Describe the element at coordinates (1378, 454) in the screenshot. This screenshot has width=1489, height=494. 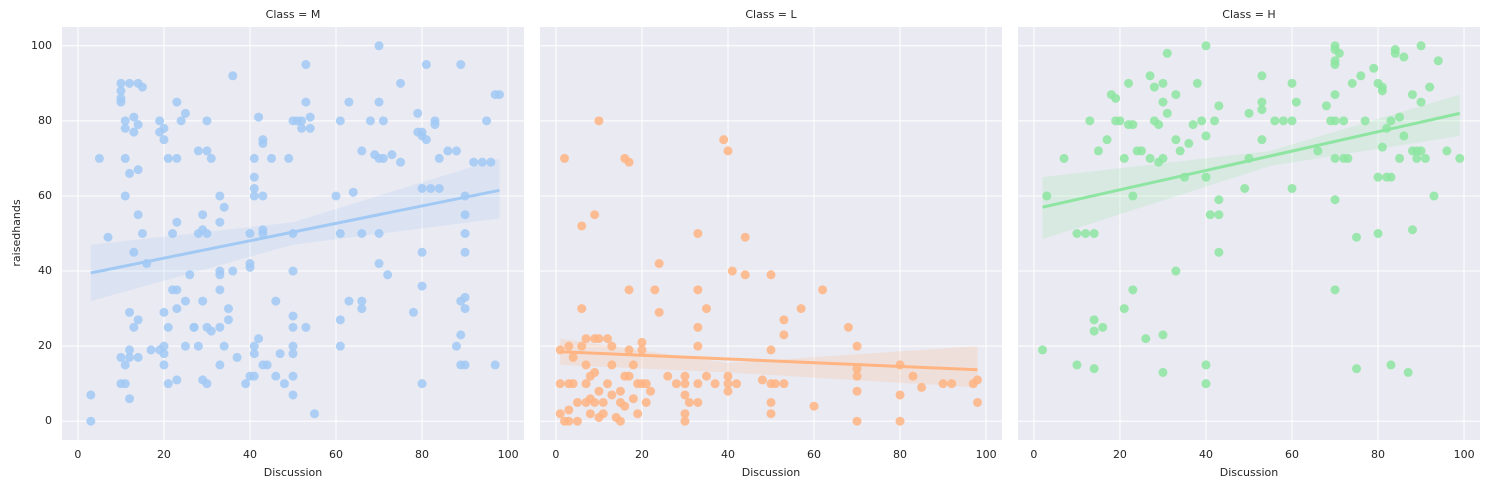
I see `x-tick-label: 80` at that location.